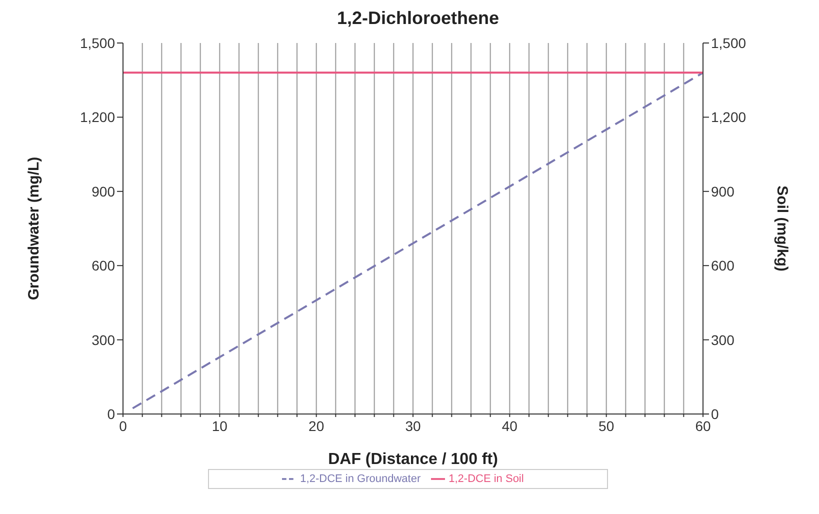  What do you see at coordinates (510, 426) in the screenshot?
I see `x-tick-label: 40` at bounding box center [510, 426].